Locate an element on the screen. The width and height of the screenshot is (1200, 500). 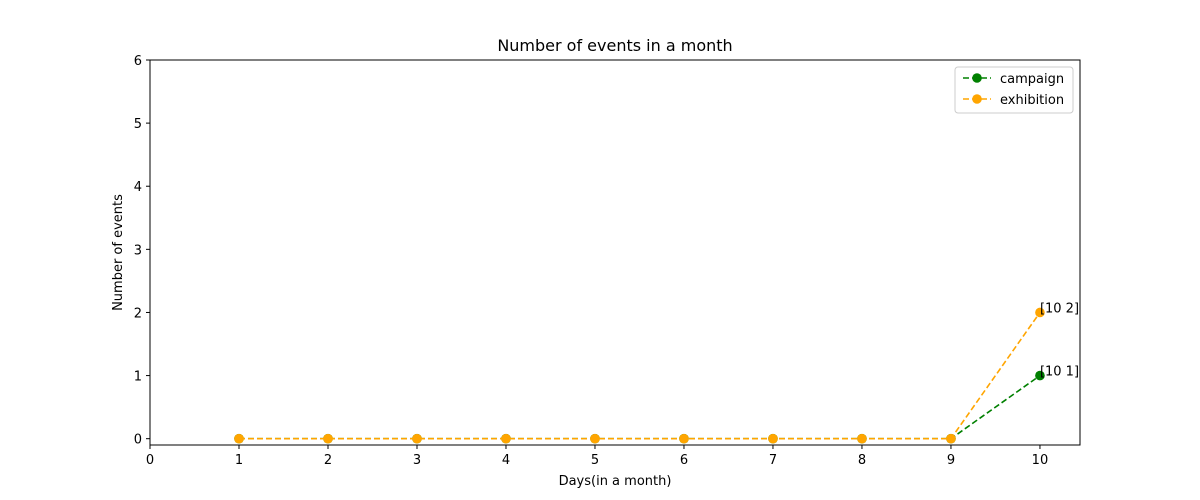
series-line-campaign is located at coordinates (639, 407).